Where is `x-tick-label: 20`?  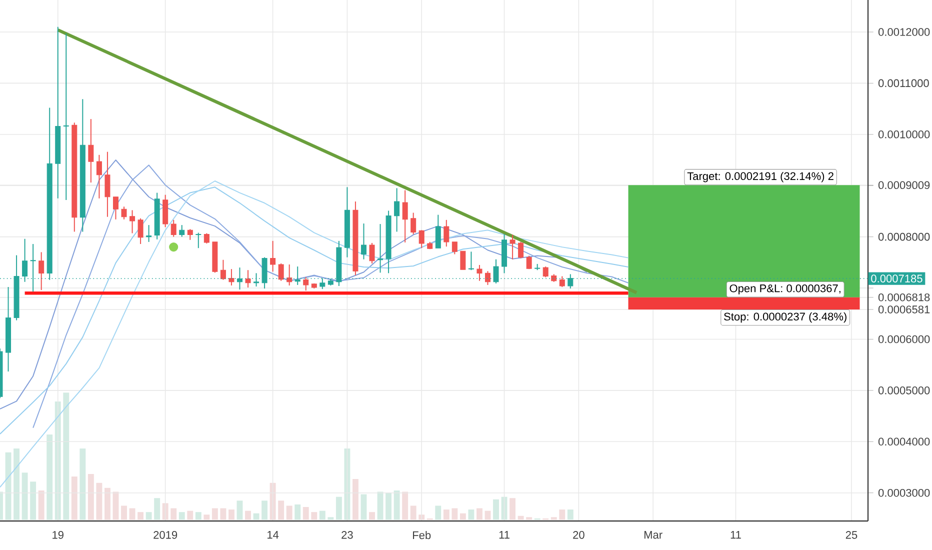 x-tick-label: 20 is located at coordinates (578, 535).